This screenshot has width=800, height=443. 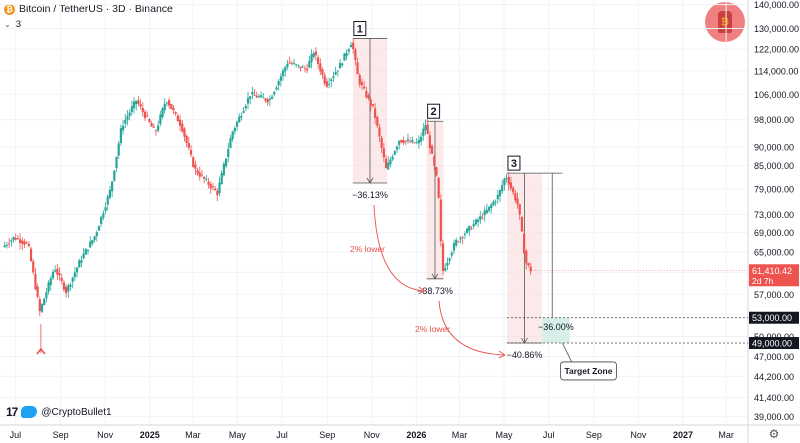 What do you see at coordinates (471, 328) in the screenshot?
I see `annotation-curve-arrow` at bounding box center [471, 328].